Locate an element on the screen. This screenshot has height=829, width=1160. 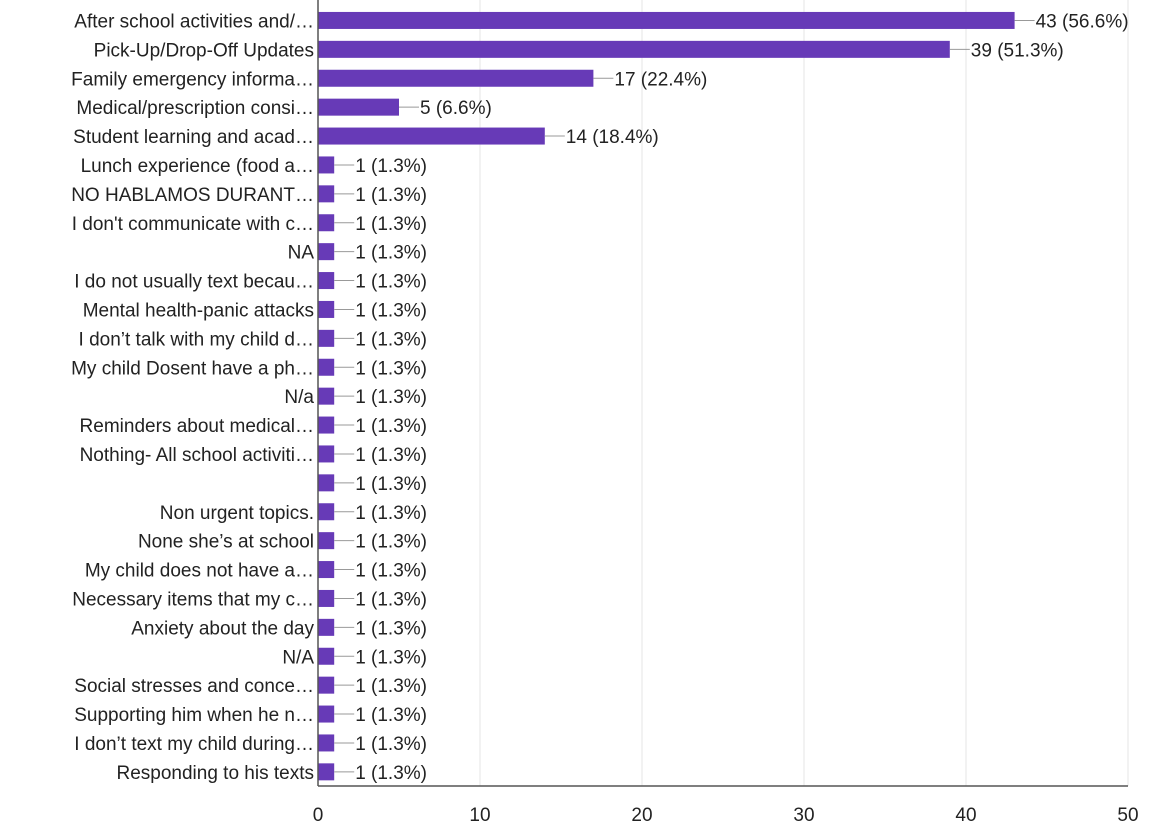
x-tick-label: 50 is located at coordinates (1127, 815).